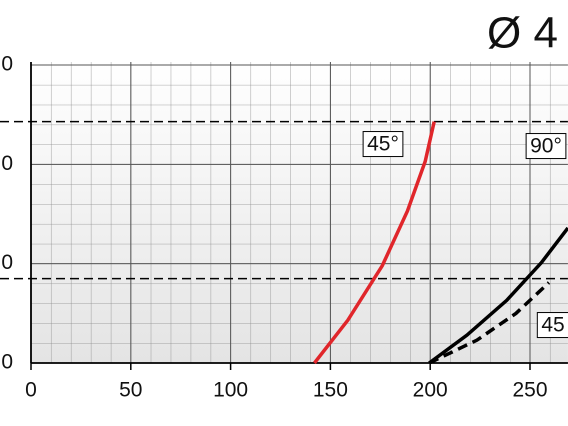 Image resolution: width=568 pixels, height=426 pixels. What do you see at coordinates (330, 390) in the screenshot?
I see `x-tick-label: 150` at bounding box center [330, 390].